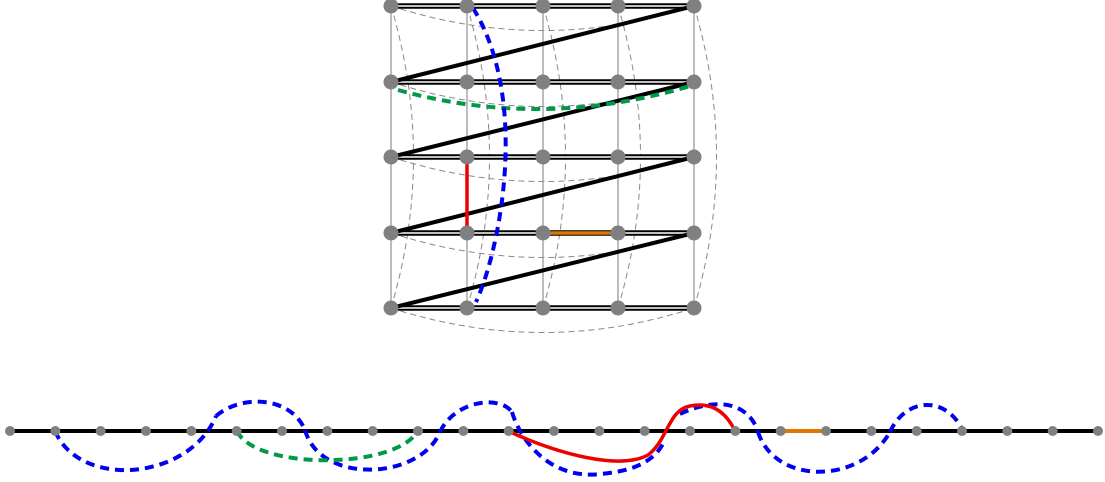 The image size is (1105, 482). Describe the element at coordinates (543, 82) in the screenshot. I see `grid-node-r2-c3` at that location.